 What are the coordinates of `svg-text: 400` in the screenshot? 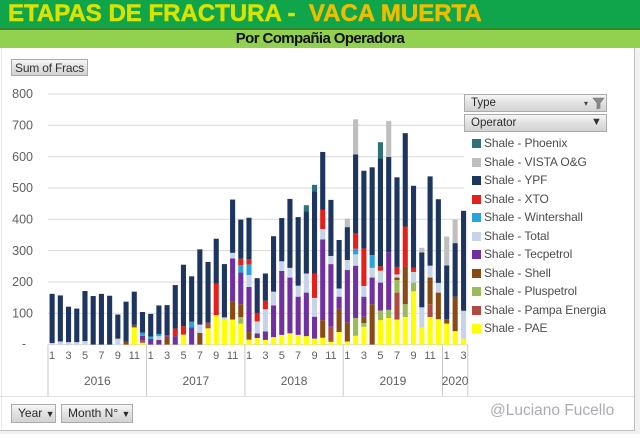 It's located at (22, 220).